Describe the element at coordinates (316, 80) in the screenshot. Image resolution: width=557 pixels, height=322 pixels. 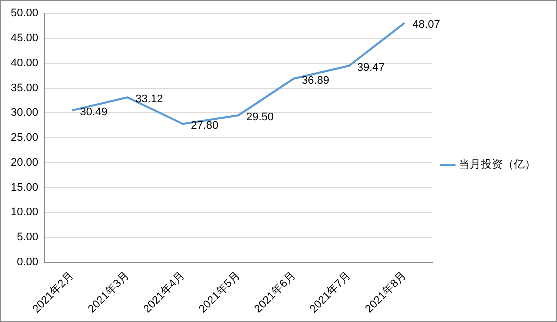
I see `data-label: 36.89` at that location.